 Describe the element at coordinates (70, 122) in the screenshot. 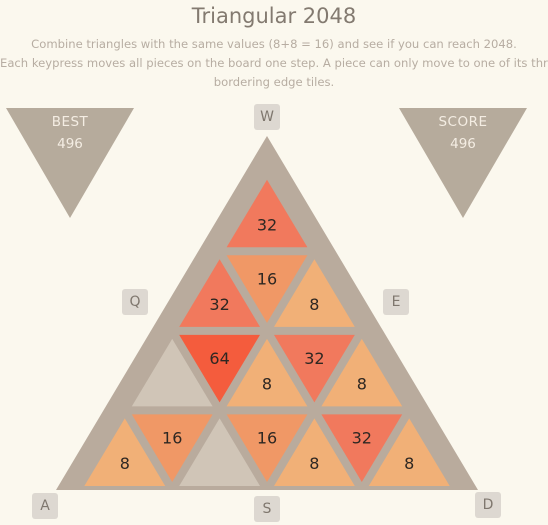

I see `best-label: BEST` at that location.